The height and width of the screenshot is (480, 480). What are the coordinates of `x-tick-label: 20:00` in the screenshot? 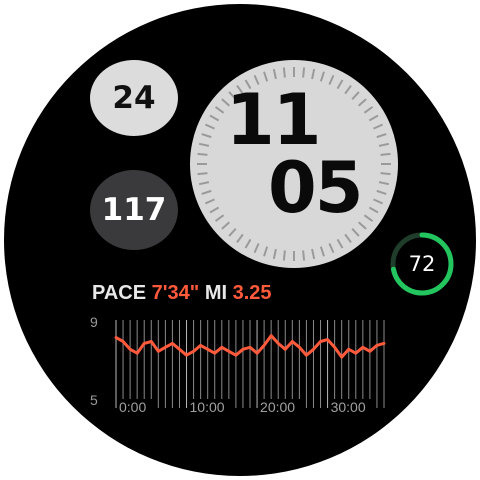 It's located at (277, 407).